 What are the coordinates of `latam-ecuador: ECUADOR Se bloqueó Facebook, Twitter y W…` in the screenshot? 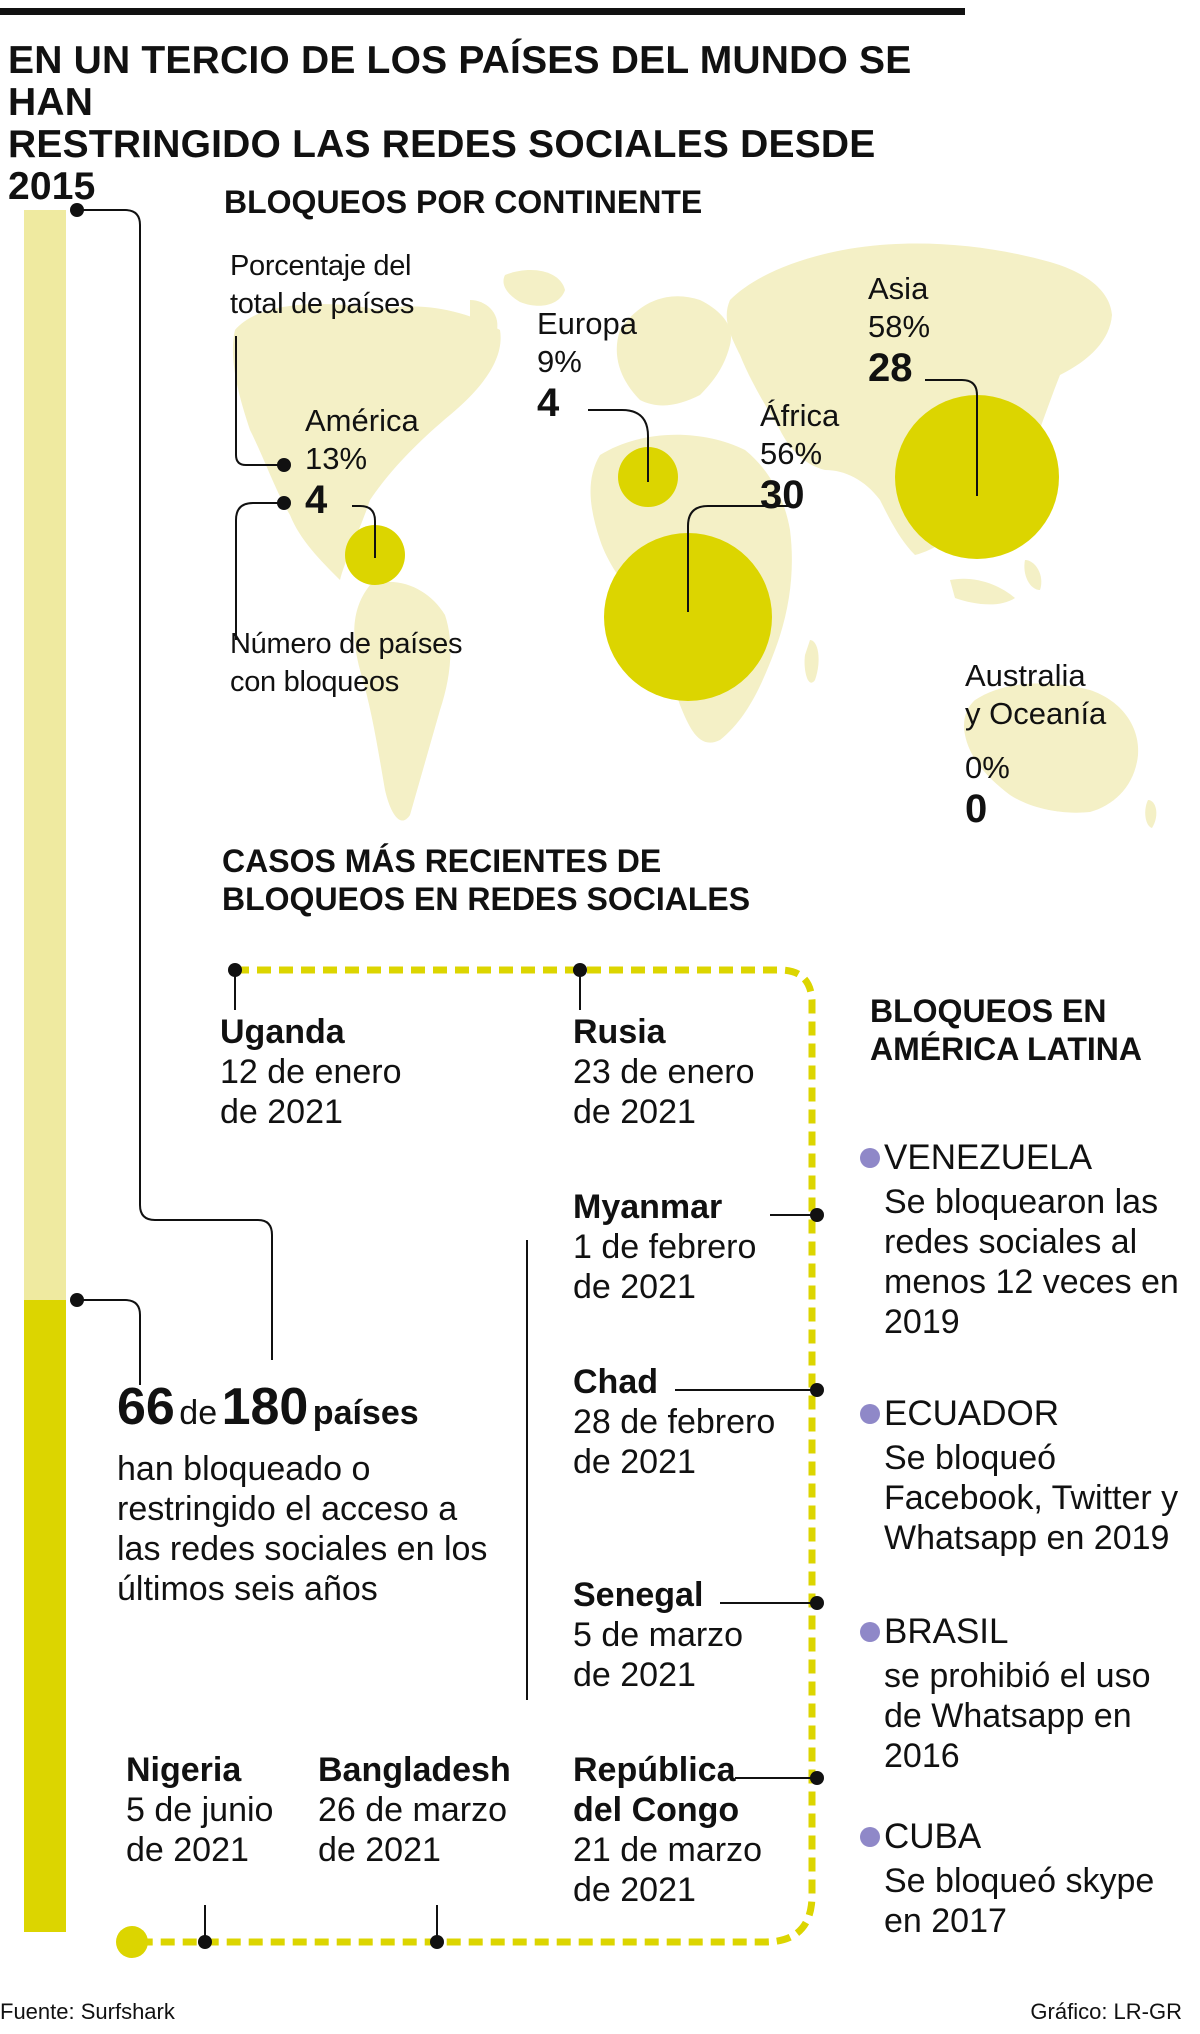 It's located at (1031, 1475).